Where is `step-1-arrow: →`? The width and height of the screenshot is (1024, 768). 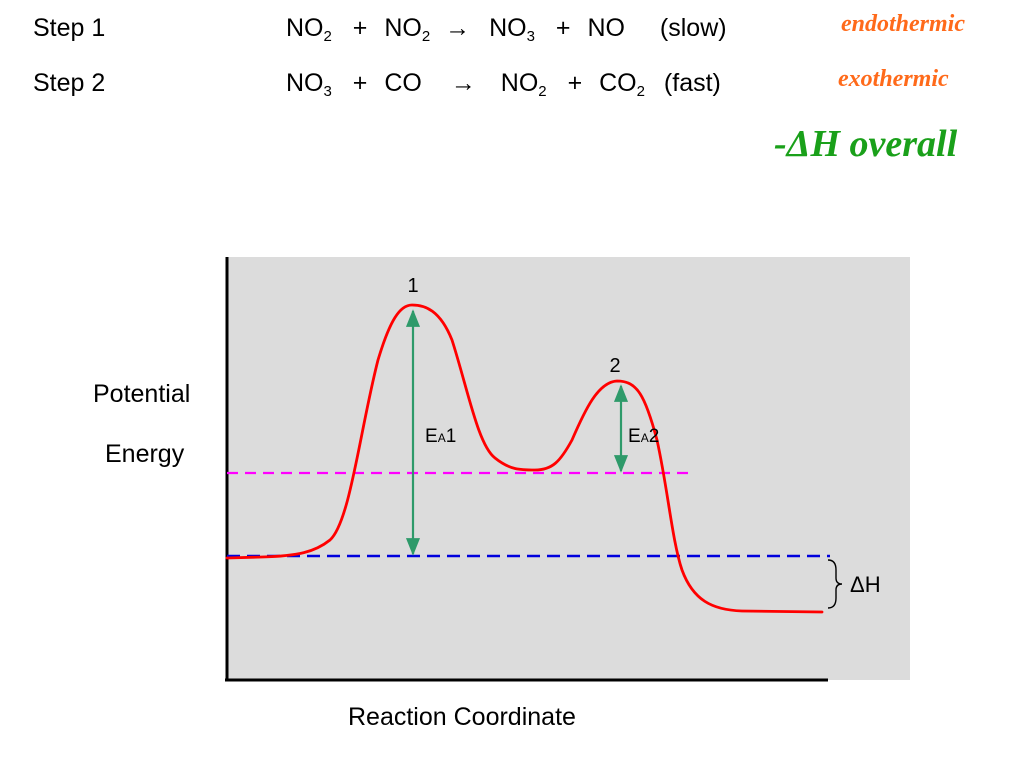 step-1-arrow: → is located at coordinates (458, 28).